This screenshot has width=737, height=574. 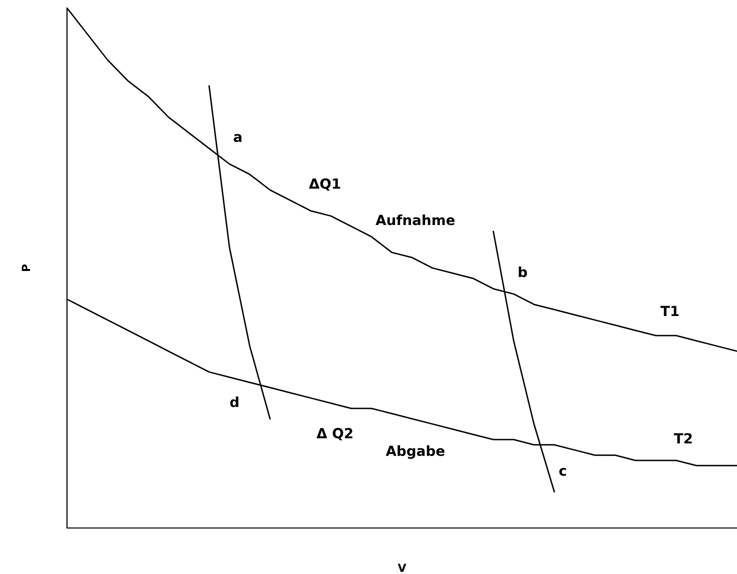 I want to click on series-label: T2, so click(x=683, y=438).